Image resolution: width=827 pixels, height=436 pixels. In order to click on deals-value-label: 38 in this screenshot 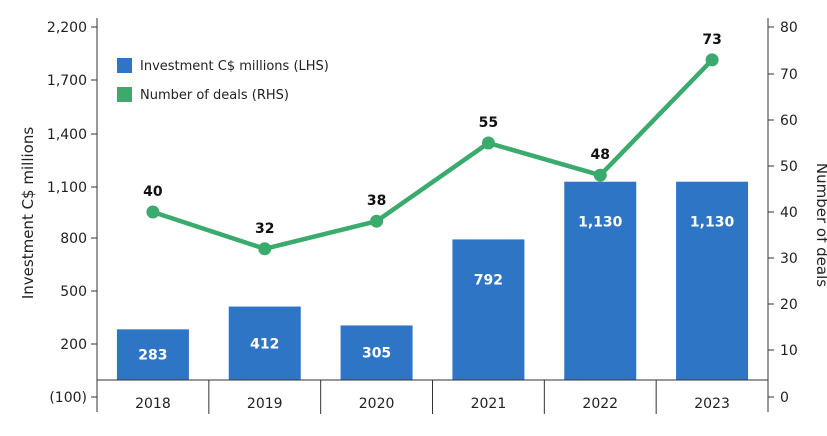, I will do `click(376, 201)`.